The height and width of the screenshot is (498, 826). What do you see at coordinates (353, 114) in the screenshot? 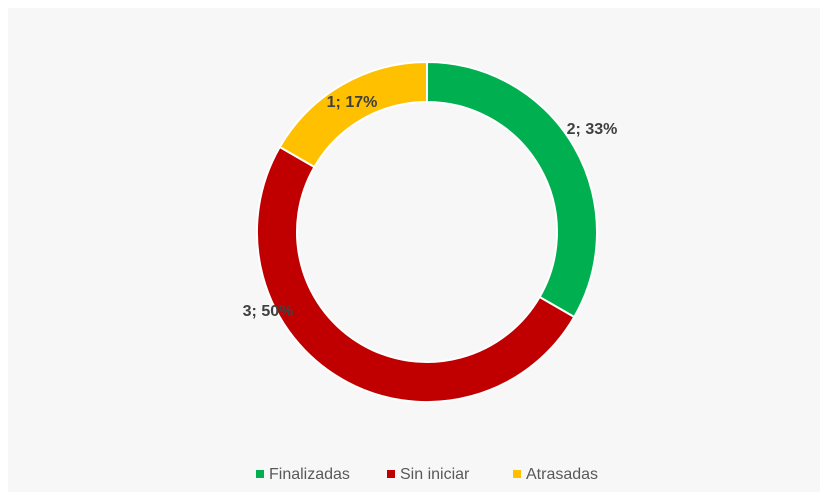
I see `donut-slice` at bounding box center [353, 114].